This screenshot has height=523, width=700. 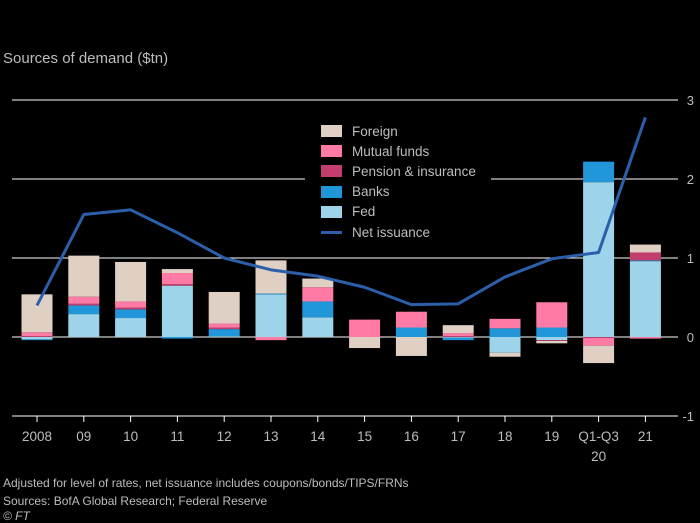 What do you see at coordinates (504, 436) in the screenshot?
I see `x-tick-label: 18` at bounding box center [504, 436].